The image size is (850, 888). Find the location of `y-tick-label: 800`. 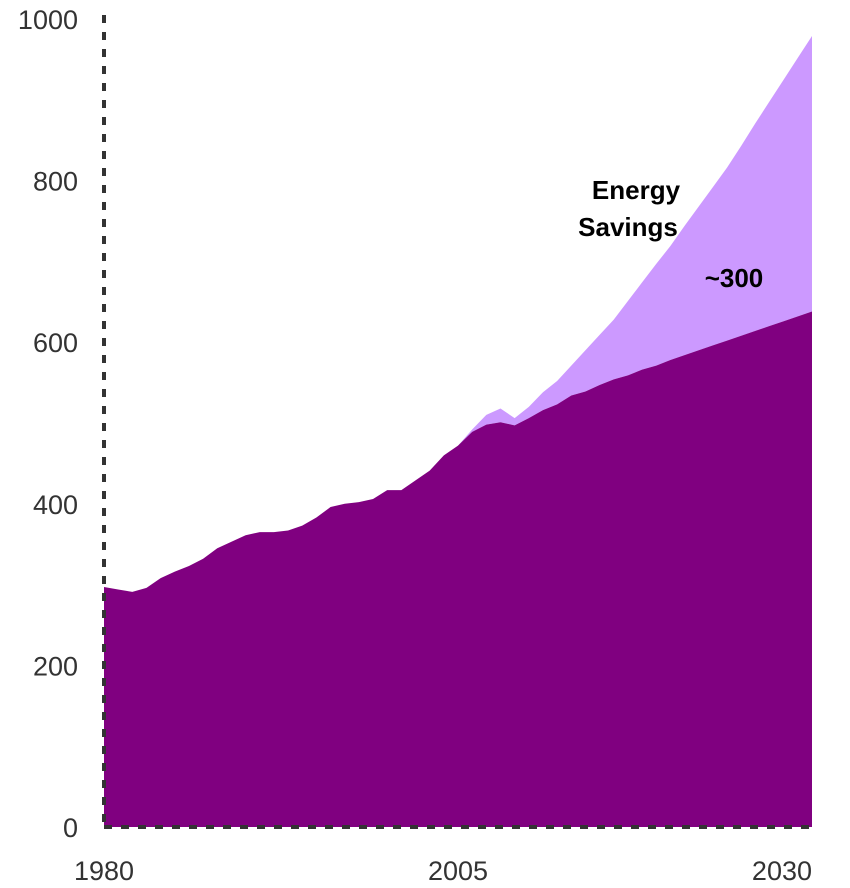

y-tick-label: 800 is located at coordinates (55, 182).